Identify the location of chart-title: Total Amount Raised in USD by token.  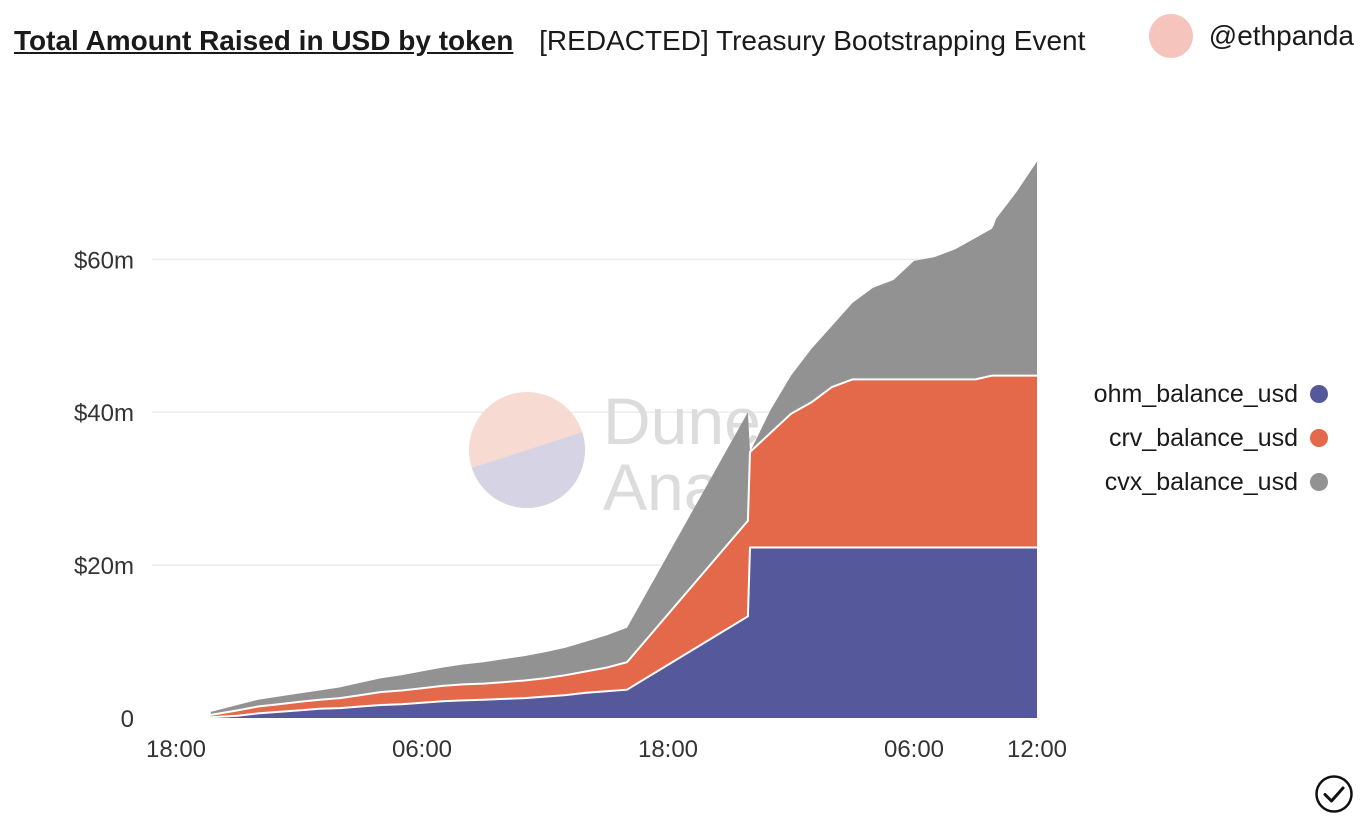
(264, 40).